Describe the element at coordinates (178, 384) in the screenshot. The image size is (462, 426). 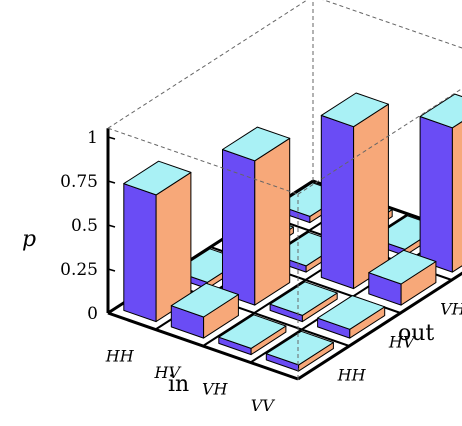
I see `x-axis-title: in` at that location.